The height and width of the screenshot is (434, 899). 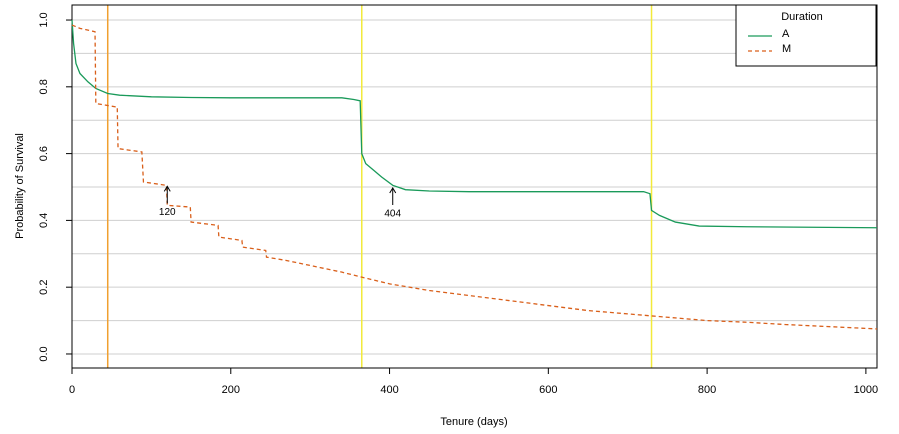 What do you see at coordinates (20, 186) in the screenshot?
I see `y-axis-label: Probability of Survival` at bounding box center [20, 186].